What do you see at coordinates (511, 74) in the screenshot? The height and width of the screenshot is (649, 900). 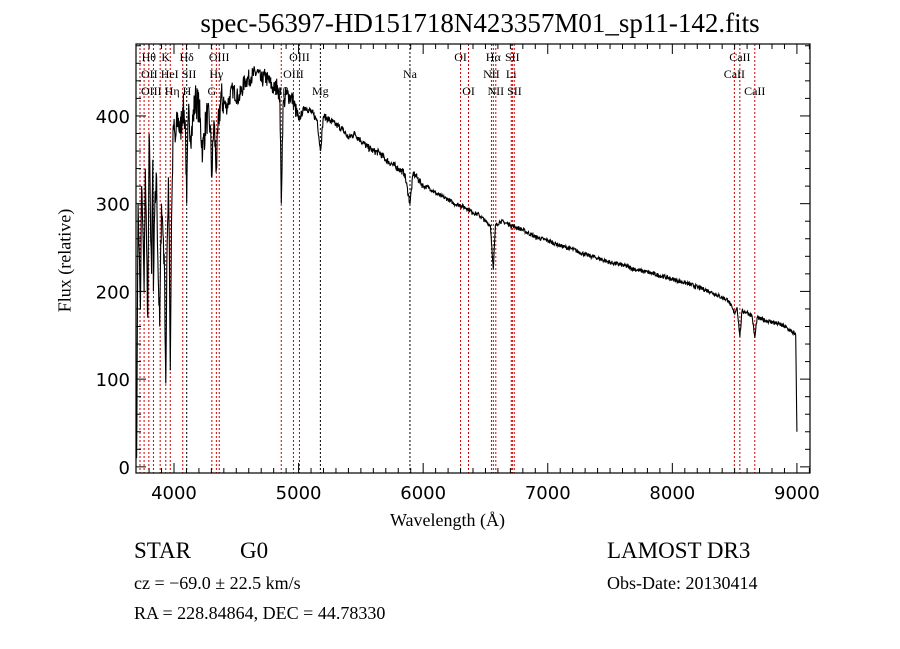 I see `line-marker-label: Li` at bounding box center [511, 74].